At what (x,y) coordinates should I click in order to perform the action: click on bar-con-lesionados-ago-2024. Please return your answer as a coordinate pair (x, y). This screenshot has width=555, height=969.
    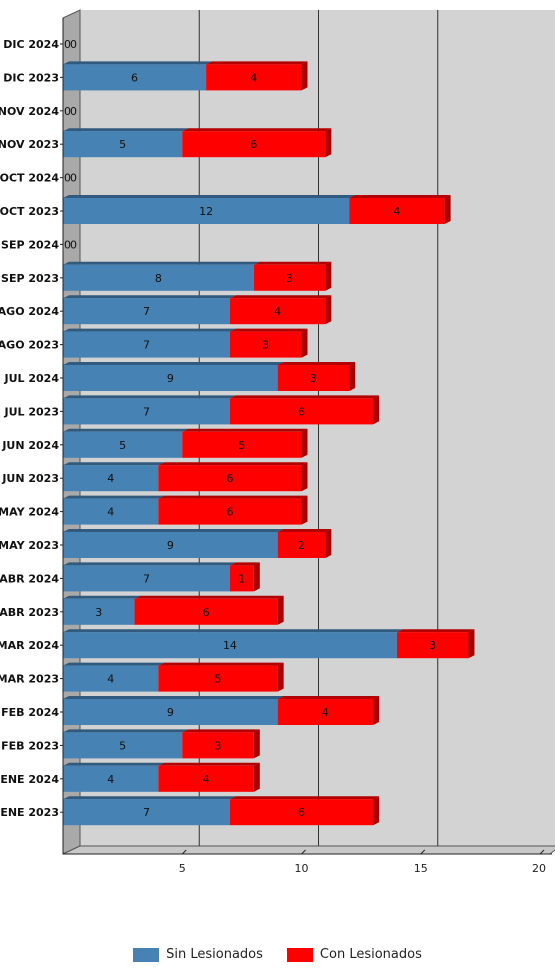
    Looking at the image, I should click on (280, 310).